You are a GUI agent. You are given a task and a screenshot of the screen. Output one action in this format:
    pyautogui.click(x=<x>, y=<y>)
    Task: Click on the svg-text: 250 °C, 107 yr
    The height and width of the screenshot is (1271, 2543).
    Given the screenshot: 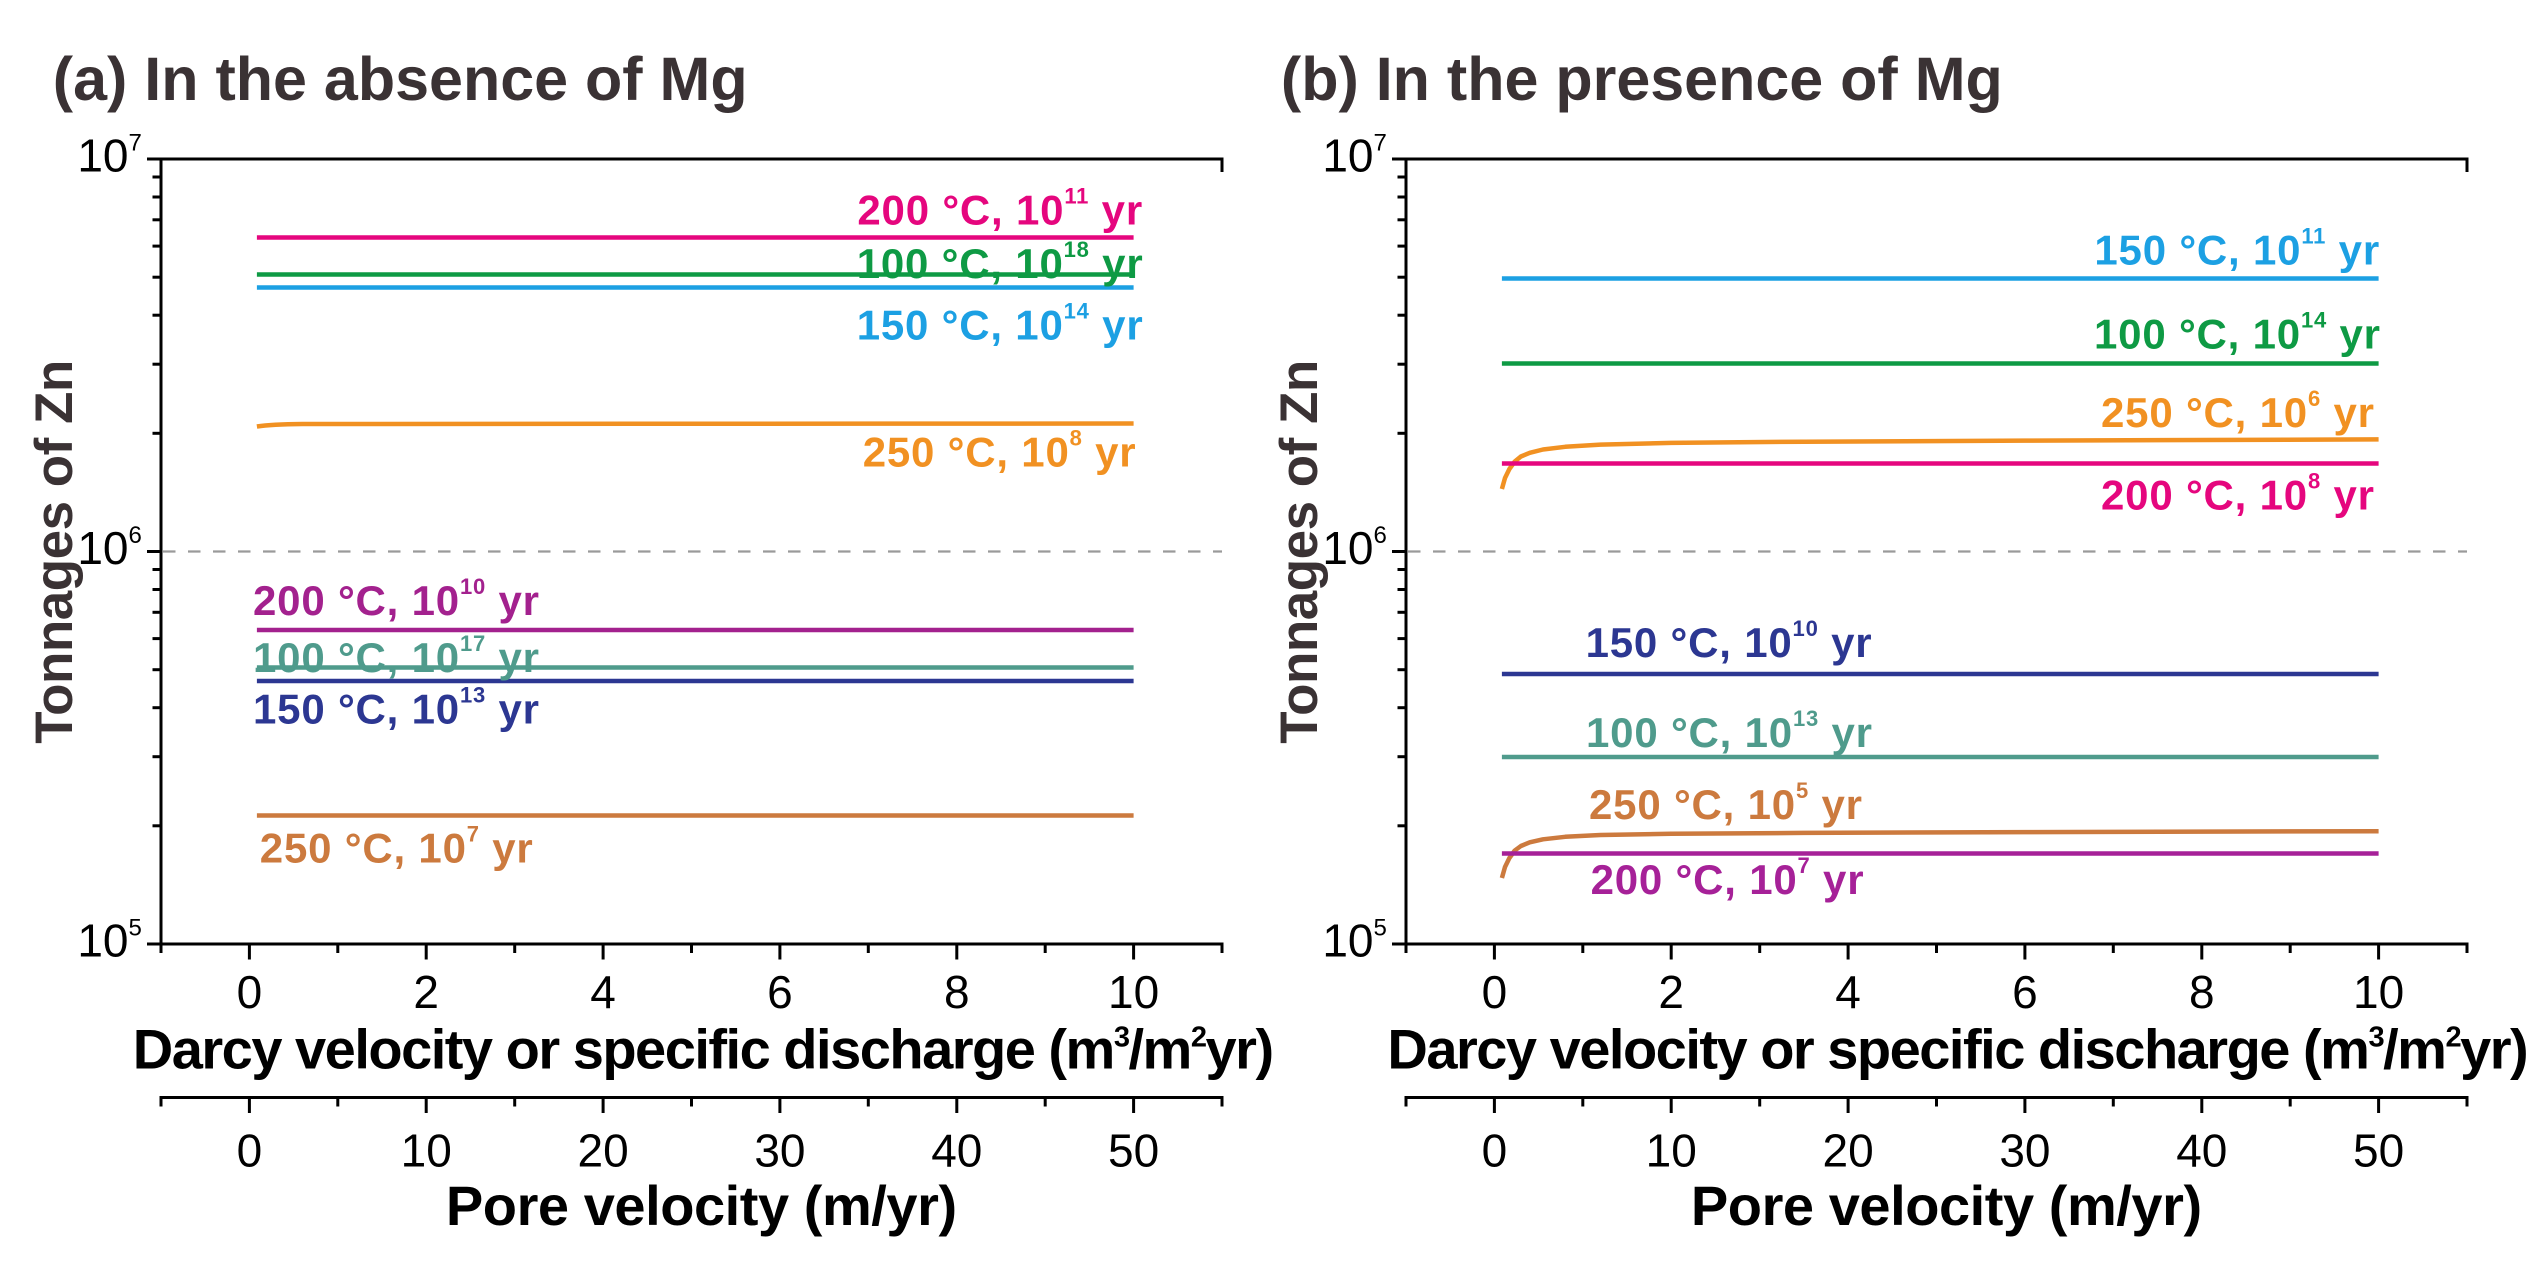 What is the action you would take?
    pyautogui.click(x=397, y=847)
    